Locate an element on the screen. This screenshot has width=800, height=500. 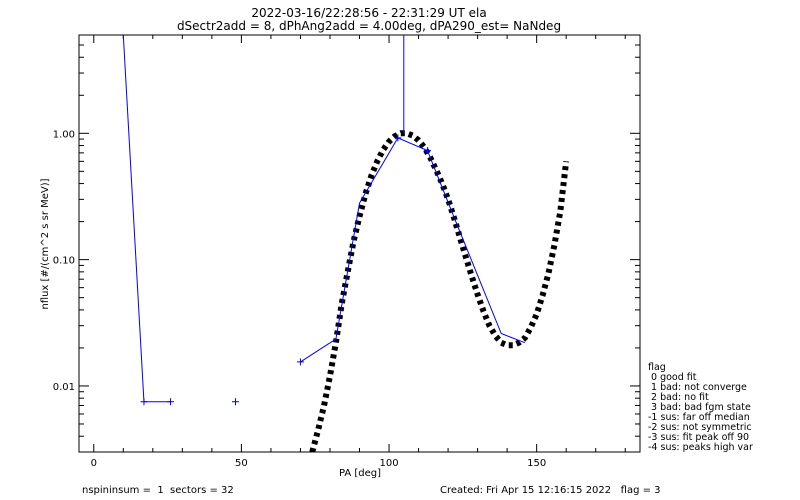
x-axis-label: PA [deg] is located at coordinates (360, 473).